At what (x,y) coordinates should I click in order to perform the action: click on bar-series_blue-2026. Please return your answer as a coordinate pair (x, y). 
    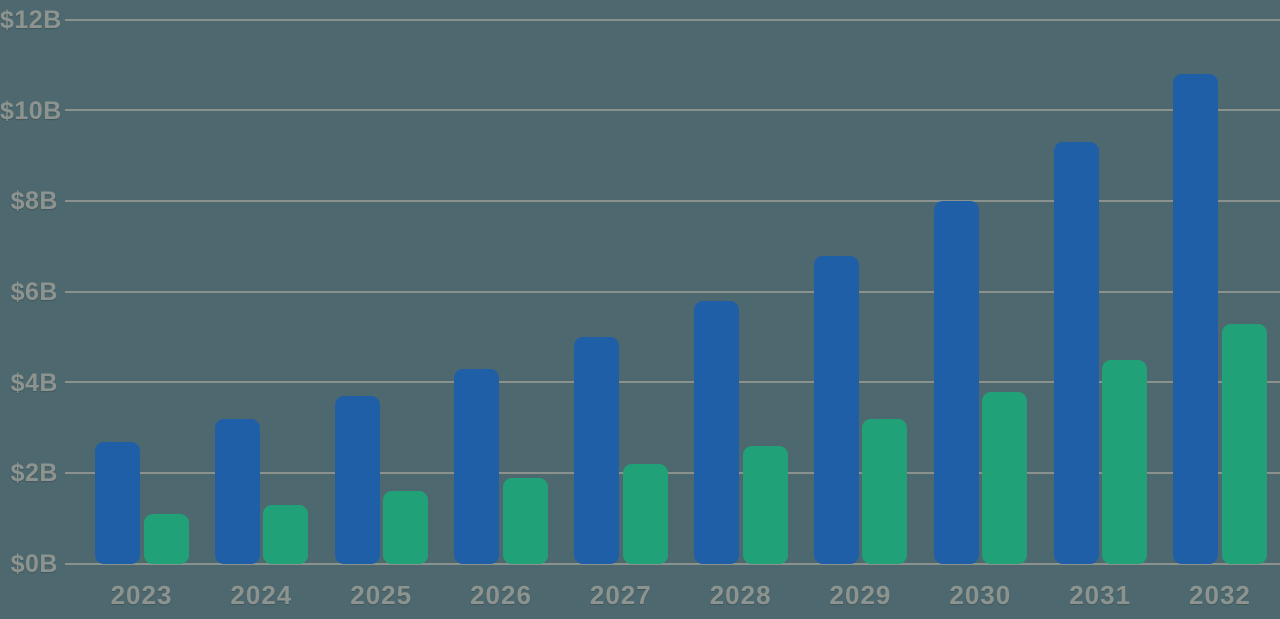
    Looking at the image, I should click on (477, 466).